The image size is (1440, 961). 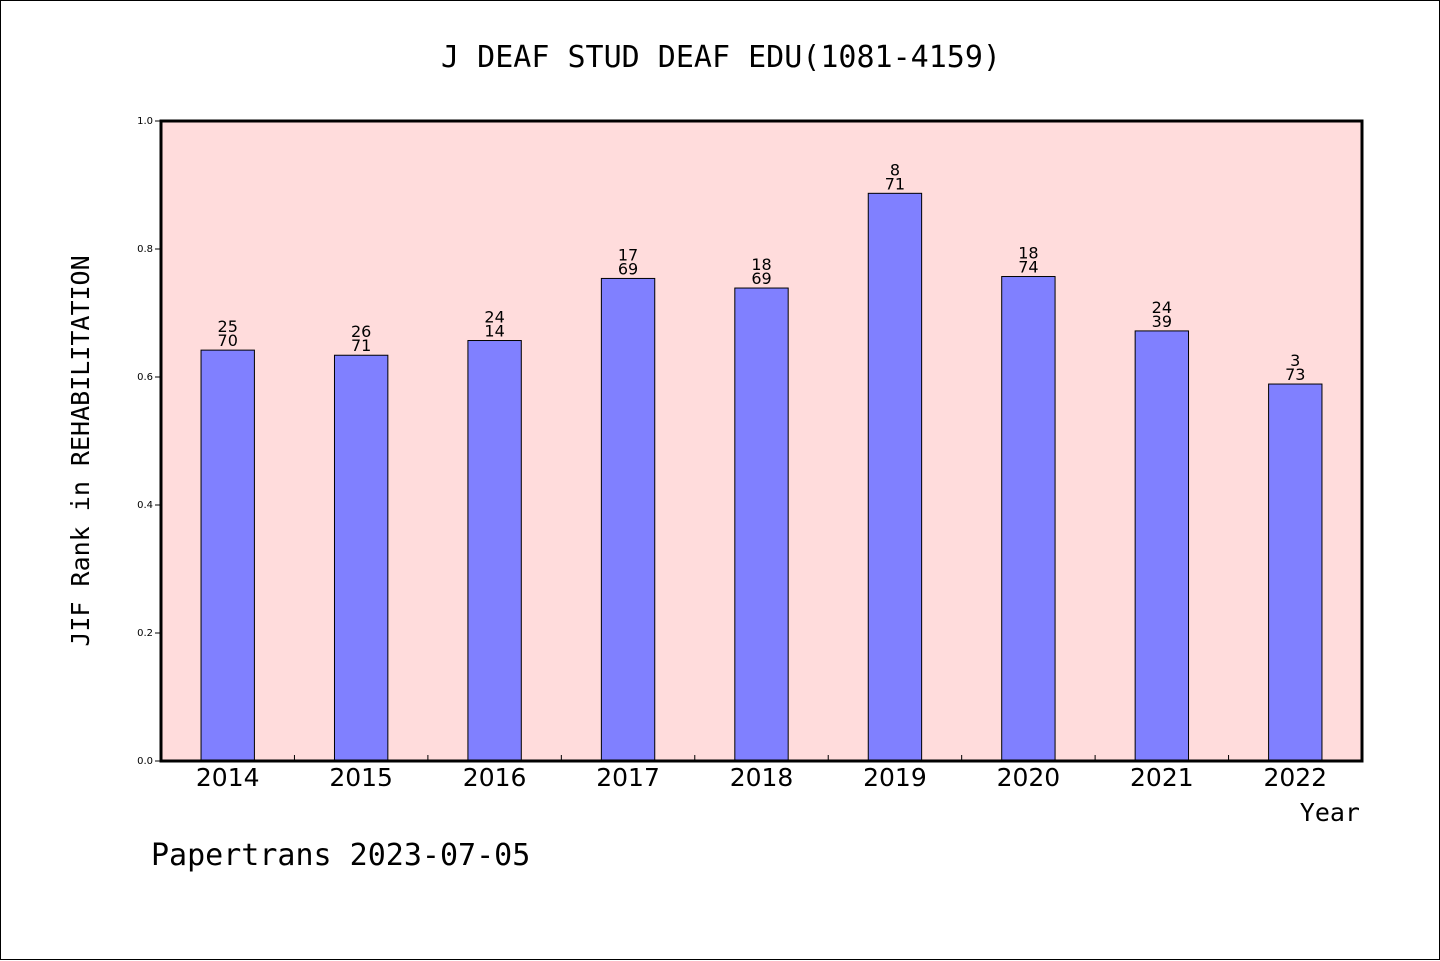 I want to click on bar-2014, so click(x=227, y=555).